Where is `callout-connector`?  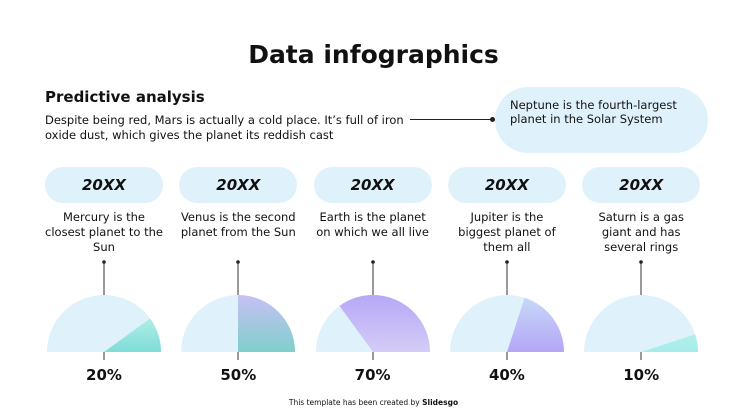
callout-connector is located at coordinates (452, 119).